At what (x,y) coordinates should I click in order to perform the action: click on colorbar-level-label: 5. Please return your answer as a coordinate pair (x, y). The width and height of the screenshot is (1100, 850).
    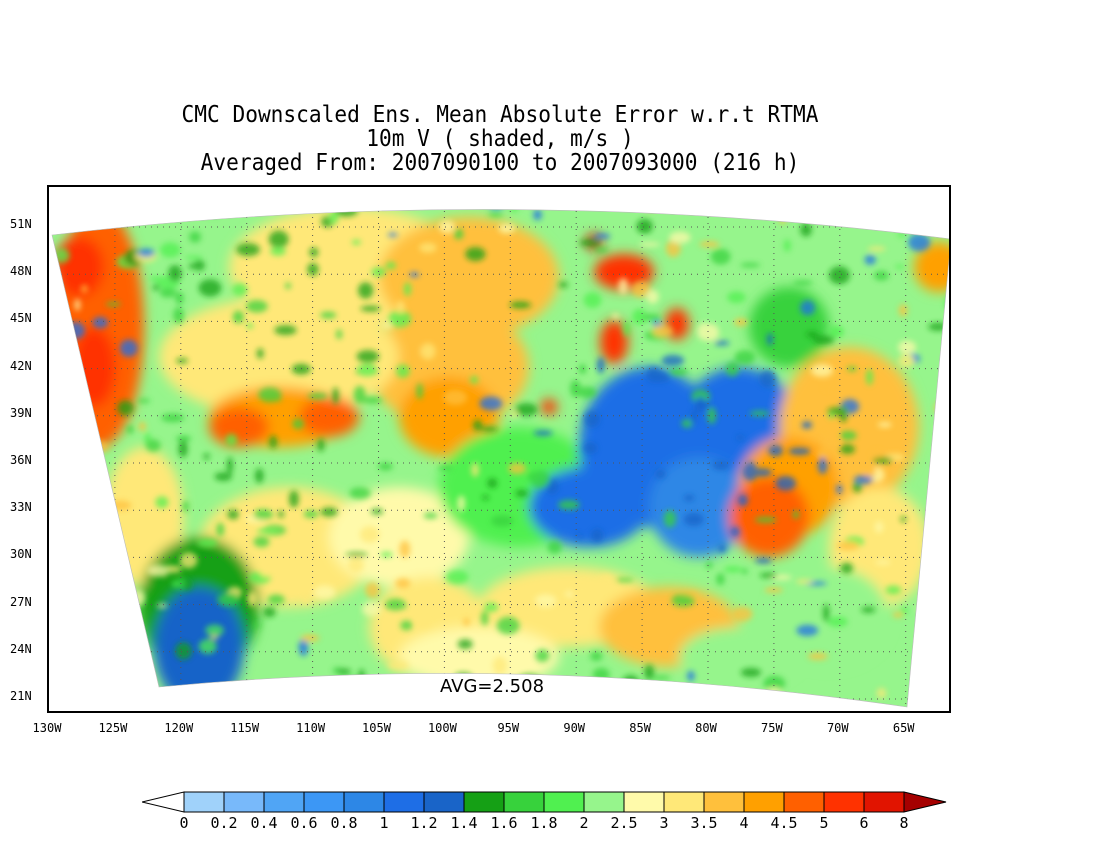
    Looking at the image, I should click on (824, 823).